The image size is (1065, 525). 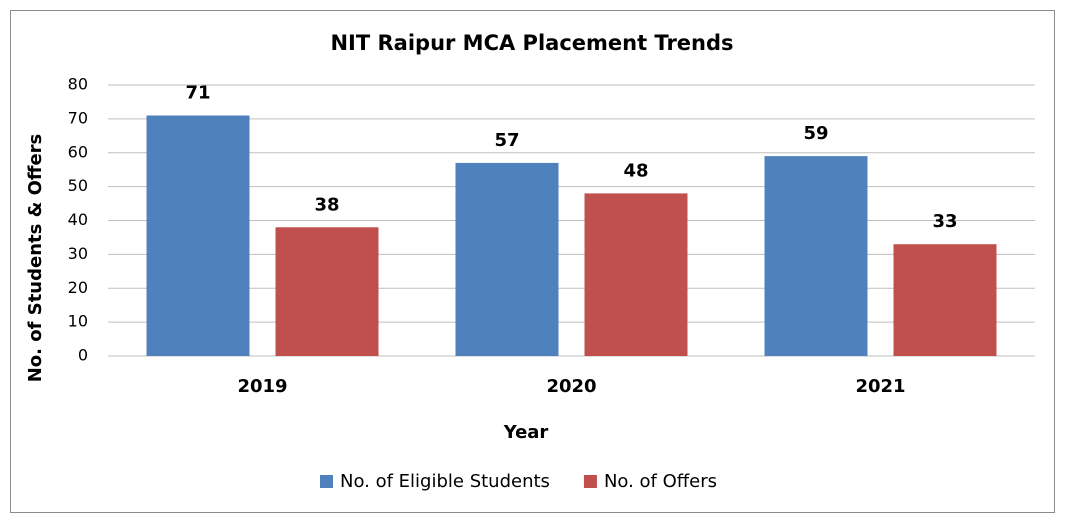 What do you see at coordinates (78, 117) in the screenshot?
I see `y-tick-label: 70` at bounding box center [78, 117].